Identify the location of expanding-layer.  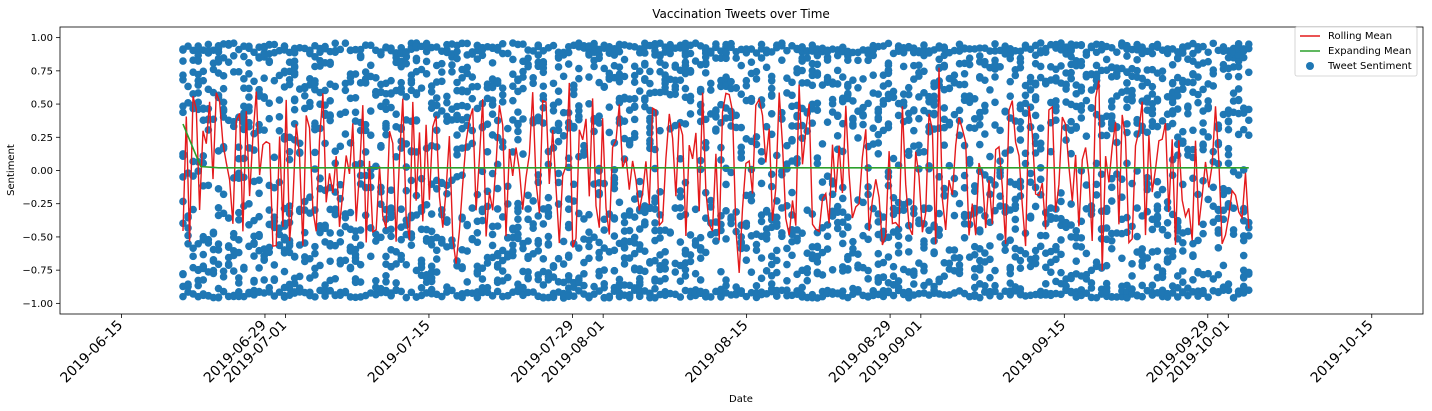
(715, 146).